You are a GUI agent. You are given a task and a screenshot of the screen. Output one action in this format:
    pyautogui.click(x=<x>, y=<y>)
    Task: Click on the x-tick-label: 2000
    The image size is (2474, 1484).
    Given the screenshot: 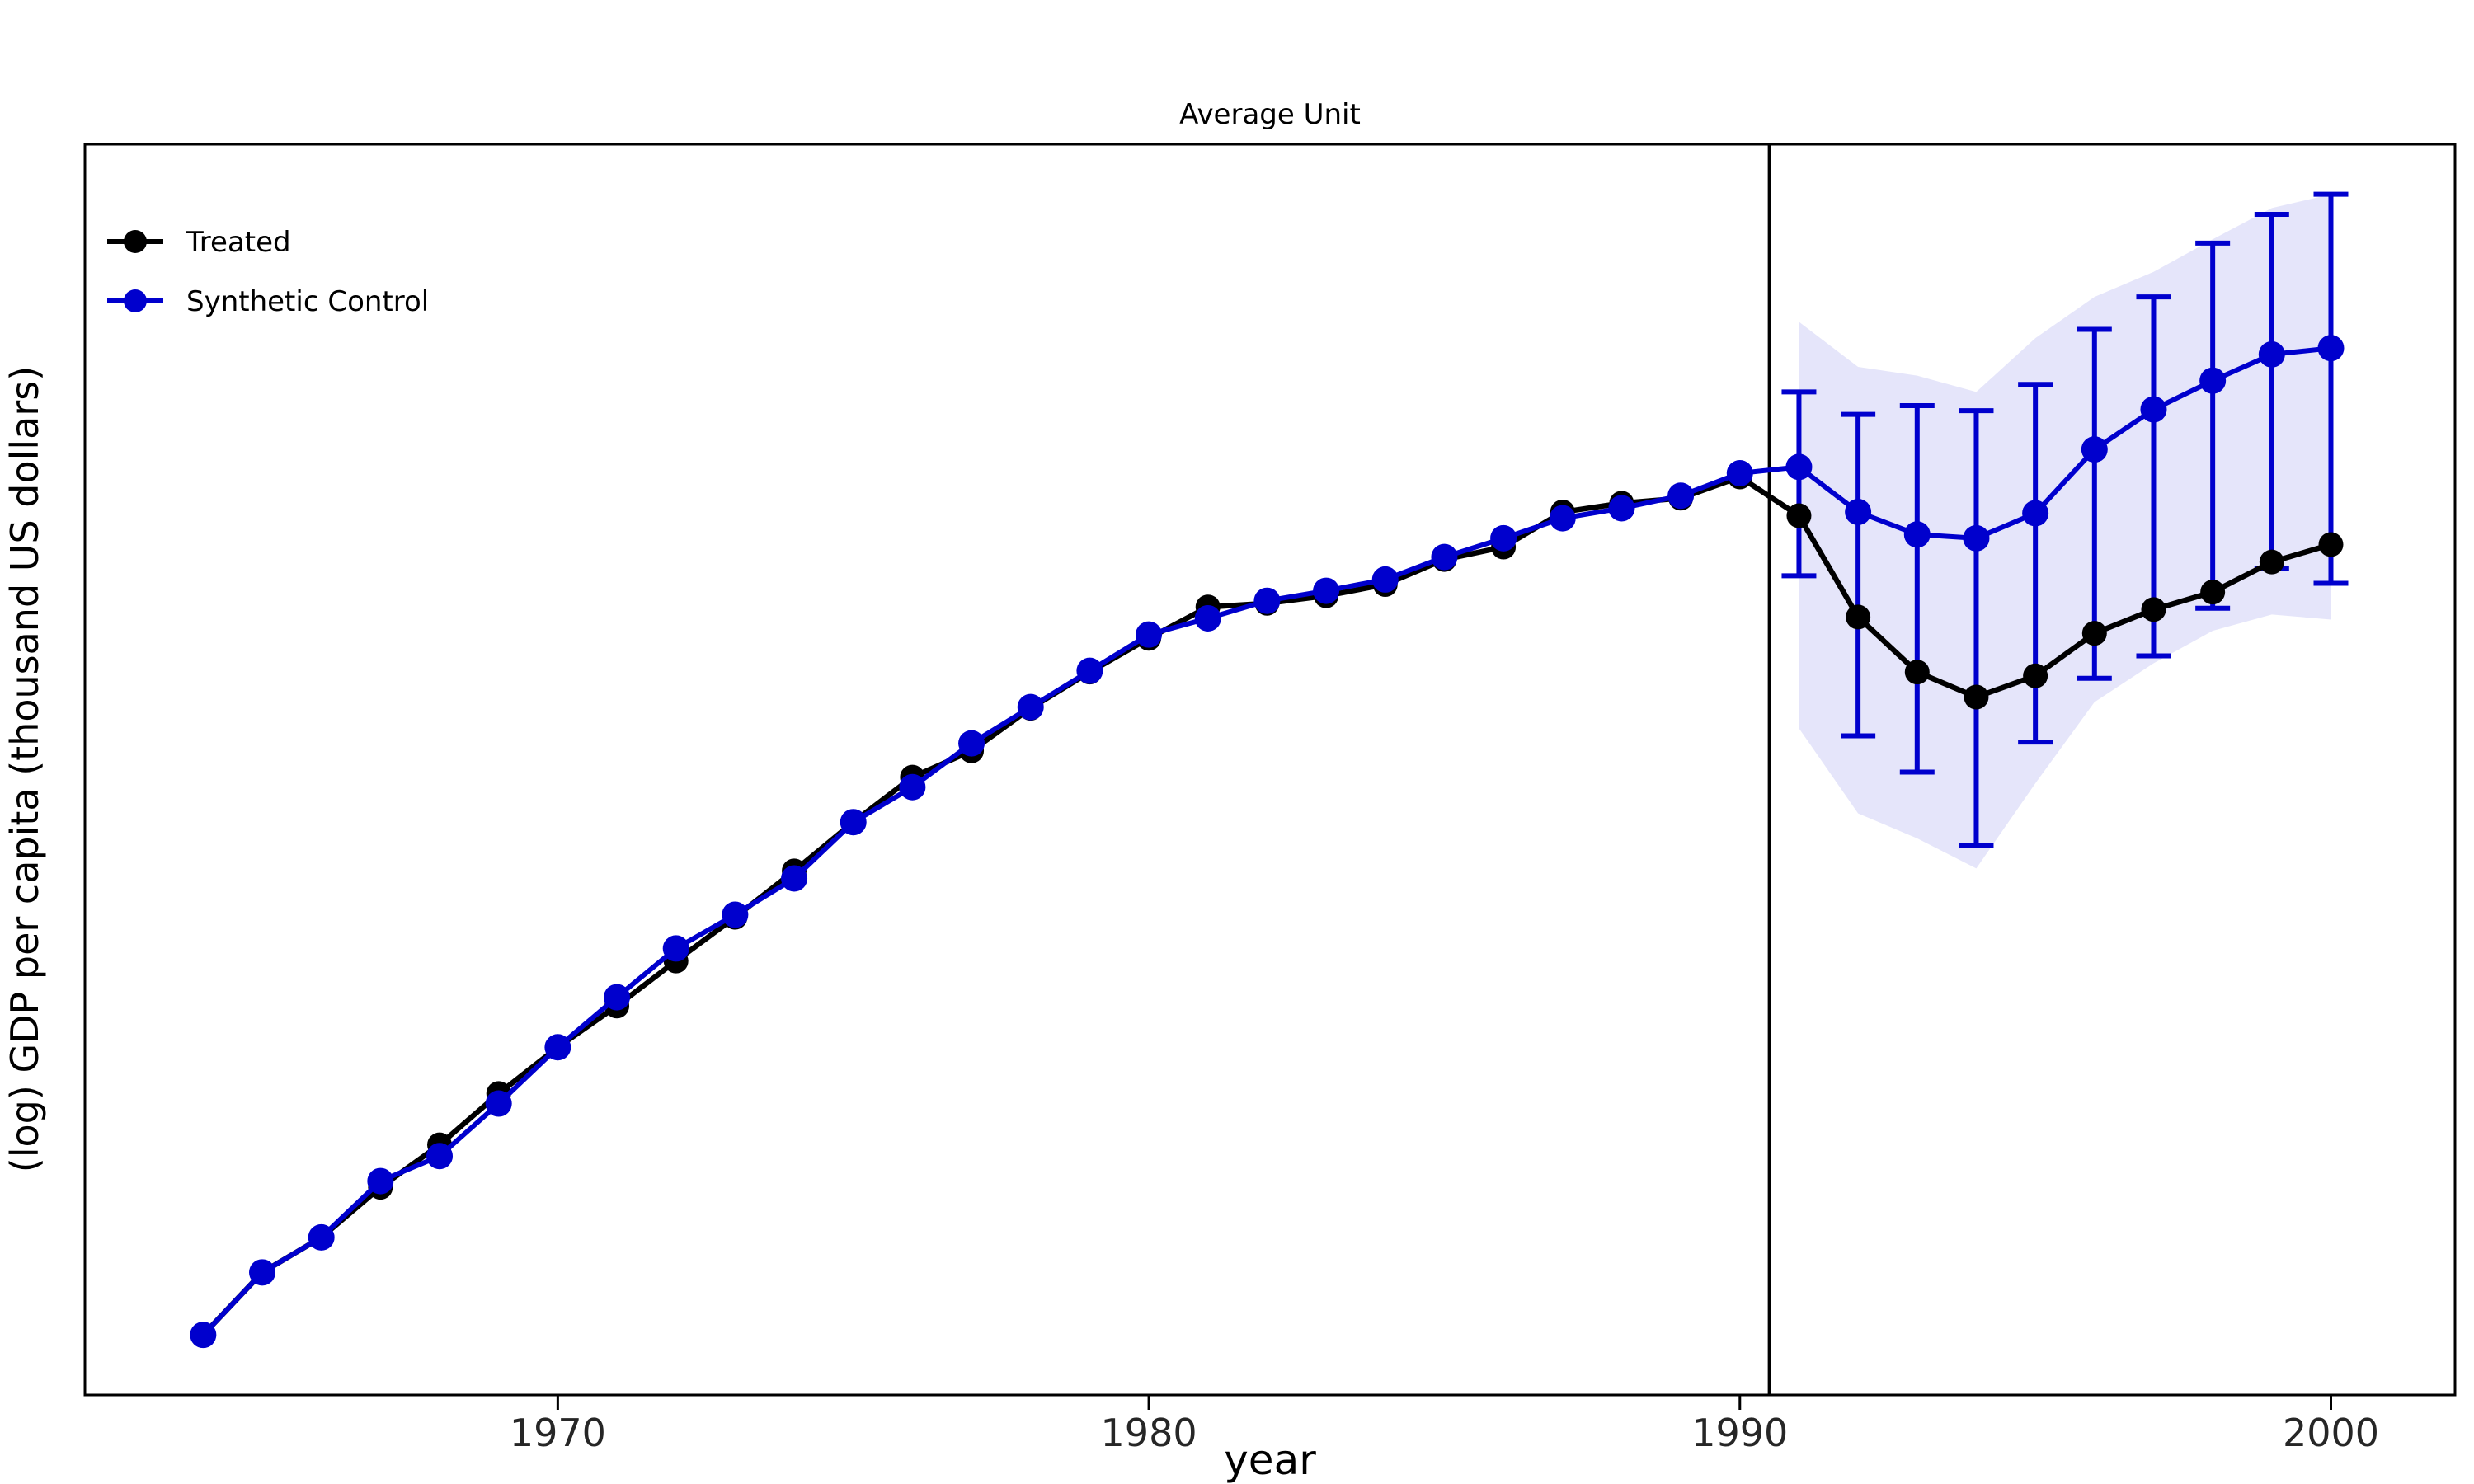 What is the action you would take?
    pyautogui.click(x=2331, y=1433)
    